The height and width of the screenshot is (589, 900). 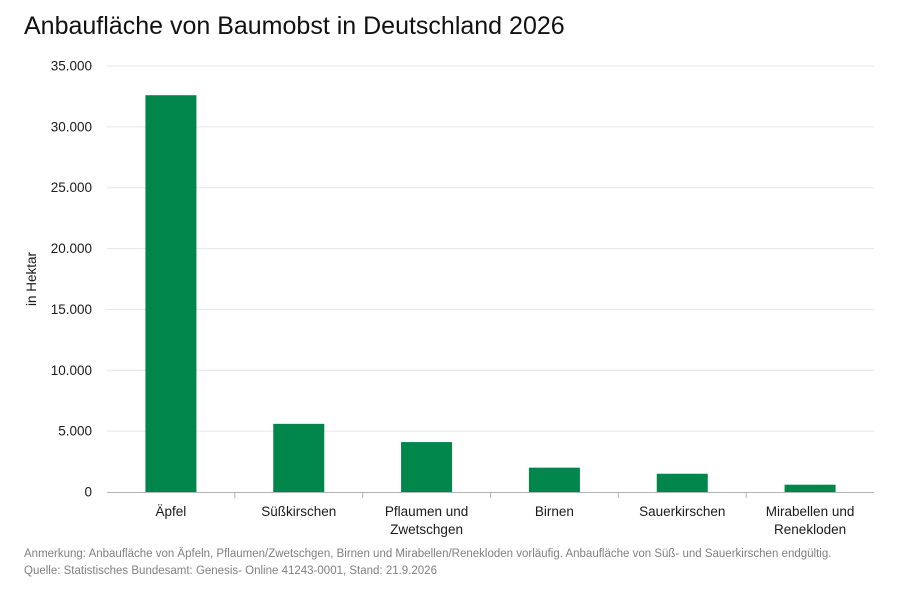 I want to click on x-tick-label: Süßkirschen, so click(x=298, y=511).